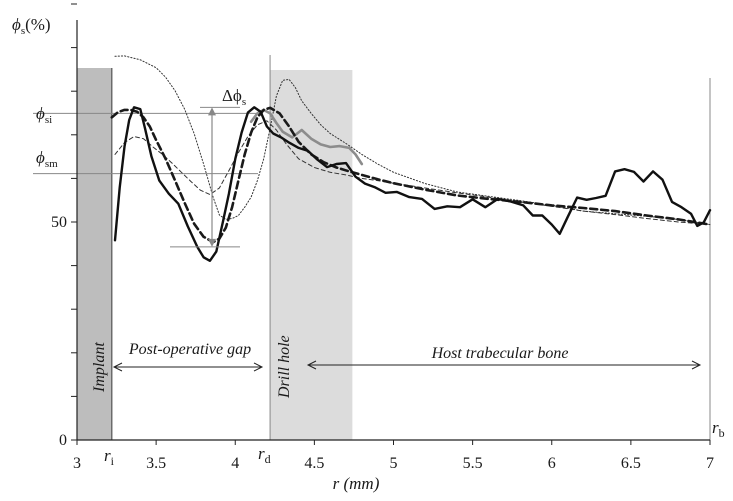  What do you see at coordinates (113, 461) in the screenshot?
I see `ri-sub: i` at bounding box center [113, 461].